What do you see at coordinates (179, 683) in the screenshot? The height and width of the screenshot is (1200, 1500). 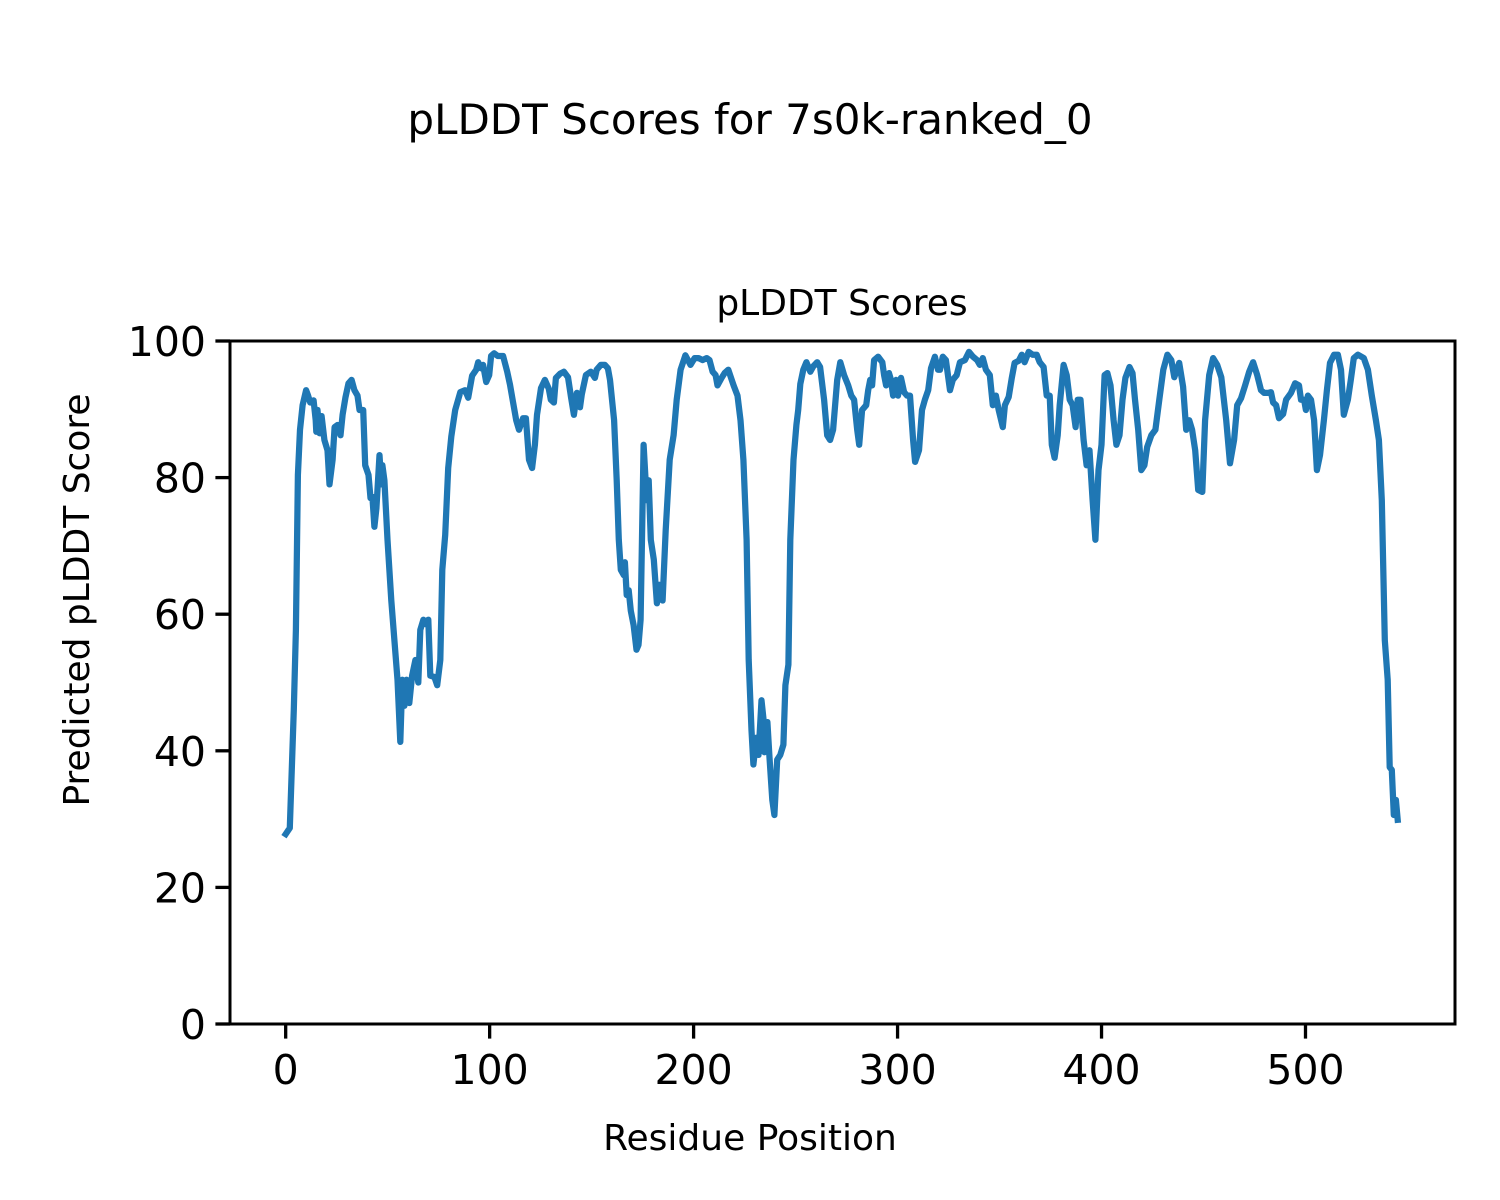 I see `y-axis: 0 20 40 60 80 100` at bounding box center [179, 683].